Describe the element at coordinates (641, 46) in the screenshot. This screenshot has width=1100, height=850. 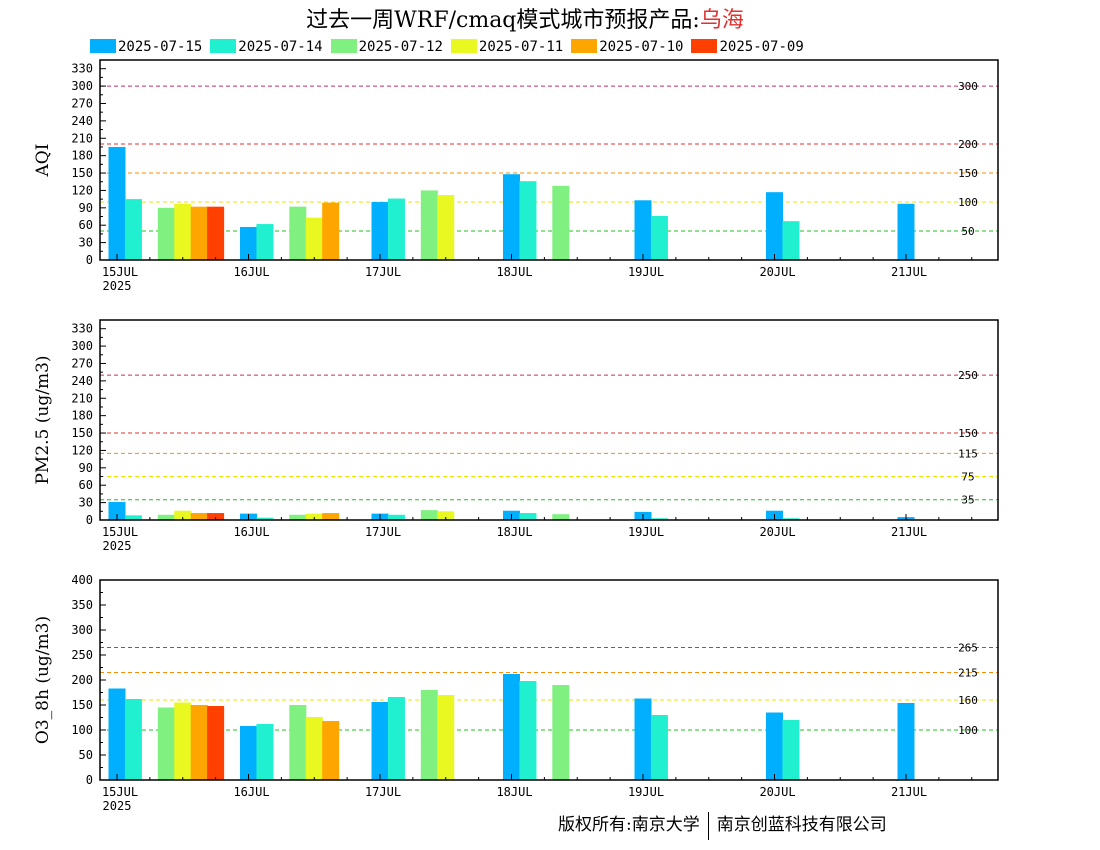
I see `legend-label: 2025-07-10` at that location.